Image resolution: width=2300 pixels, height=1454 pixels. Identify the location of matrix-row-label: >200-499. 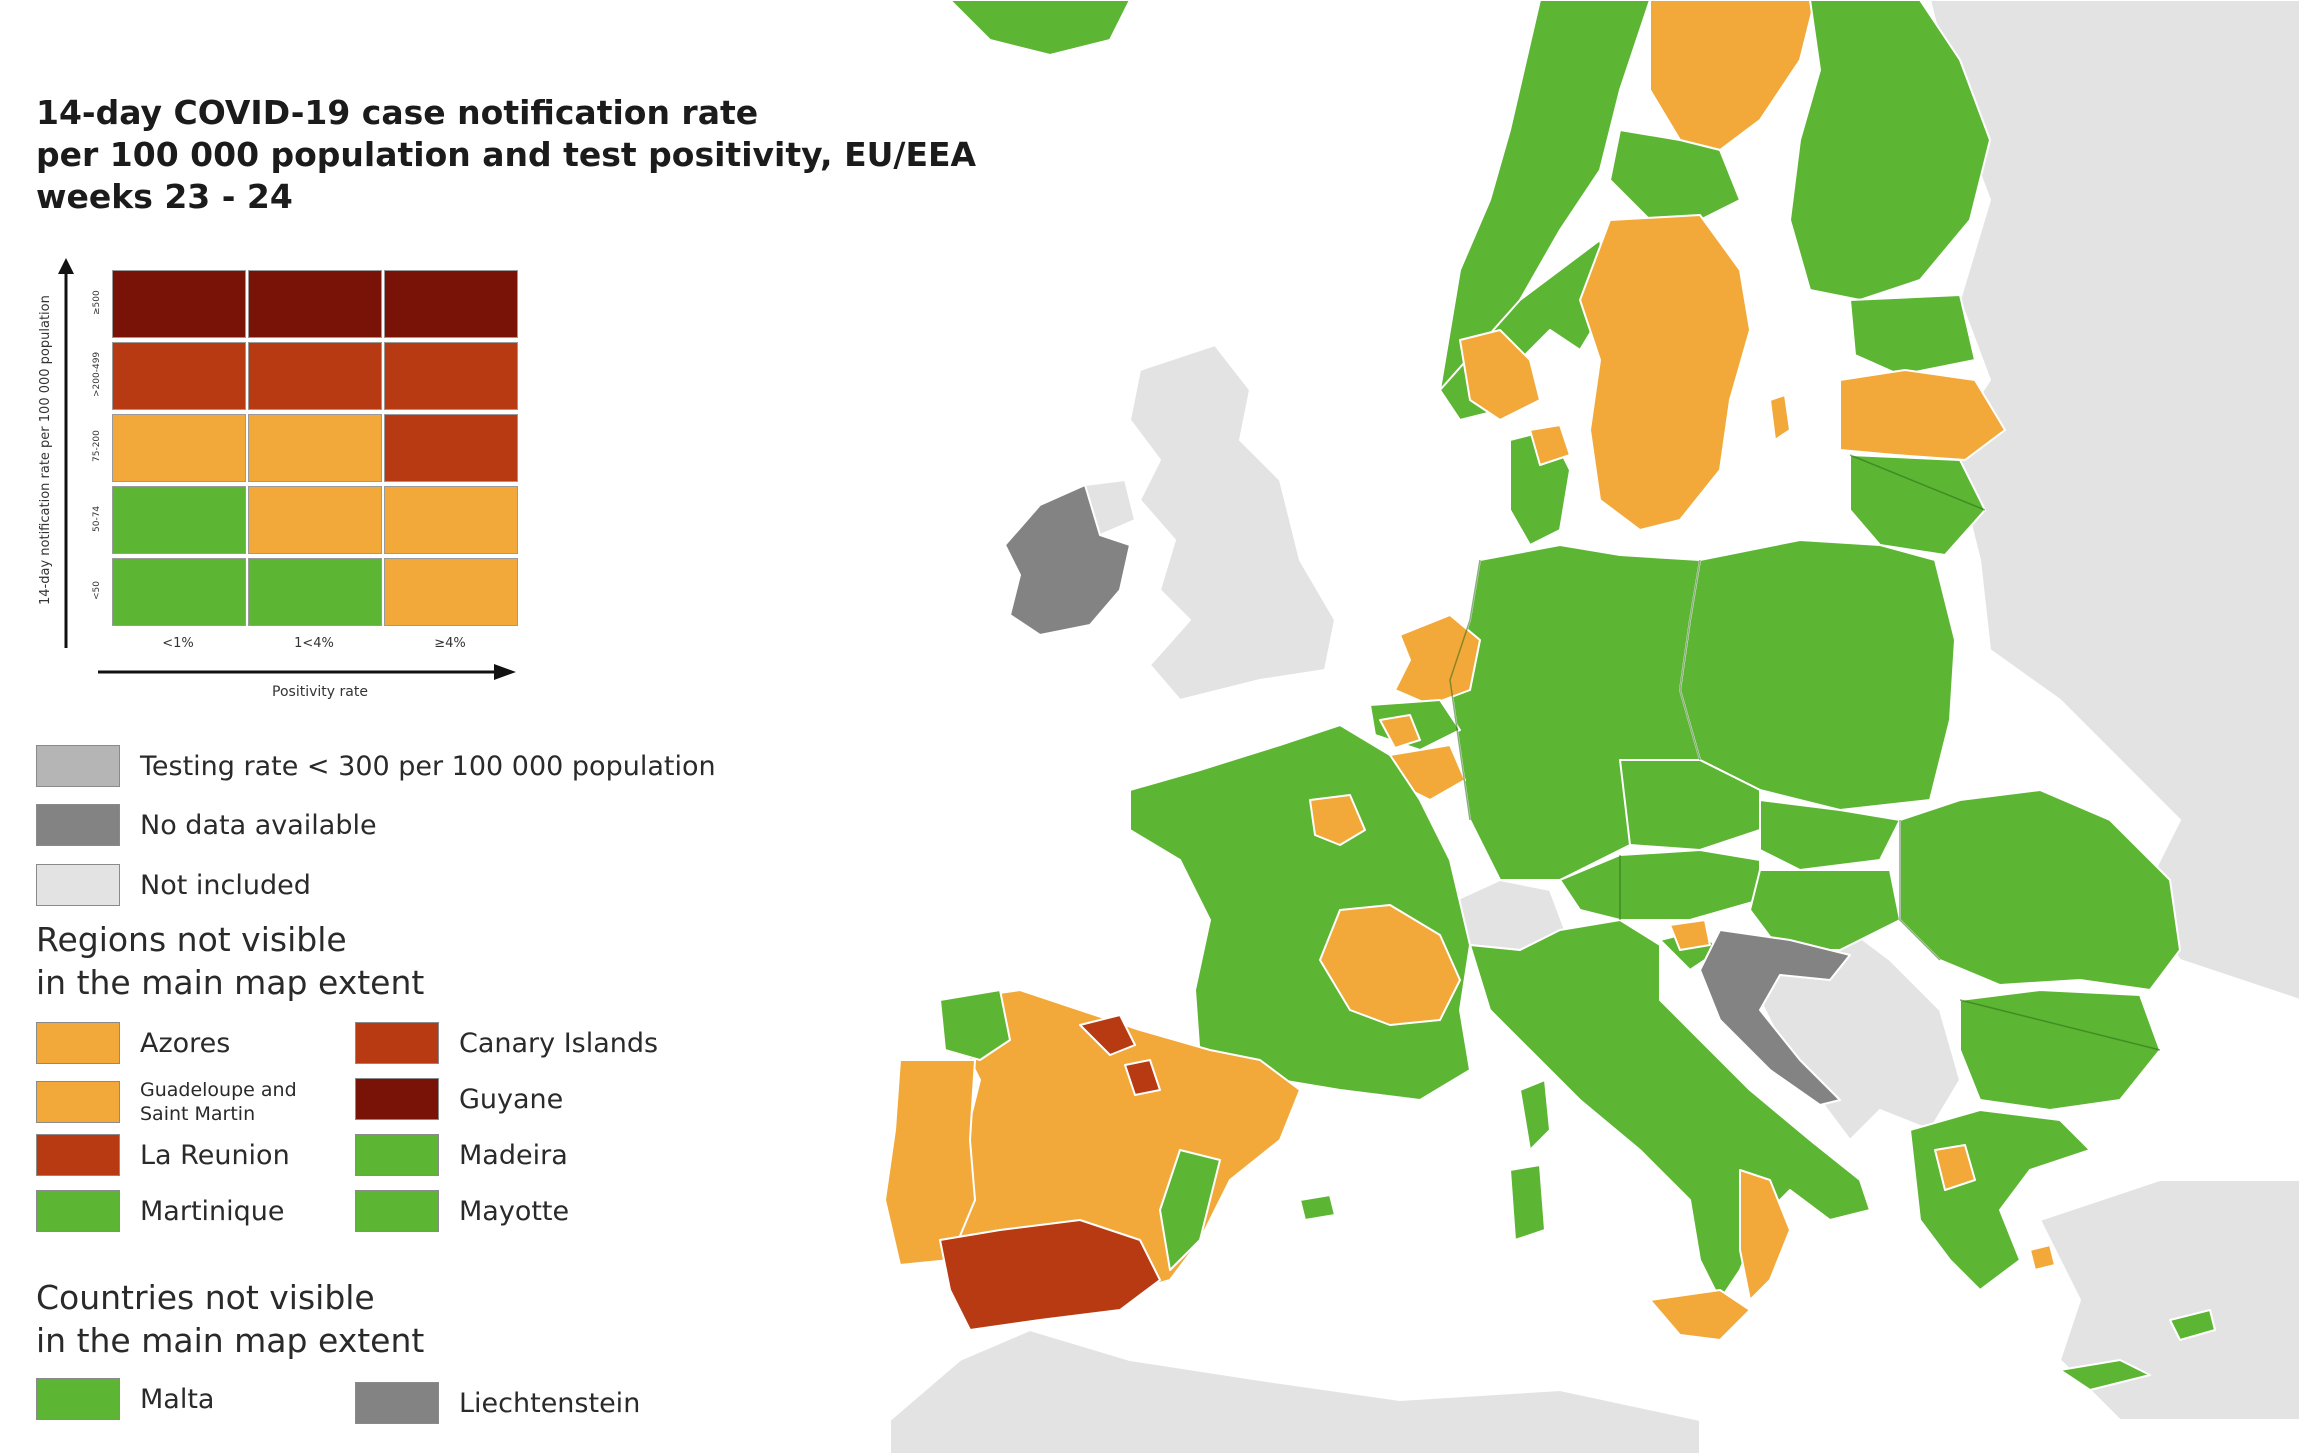
(97, 374).